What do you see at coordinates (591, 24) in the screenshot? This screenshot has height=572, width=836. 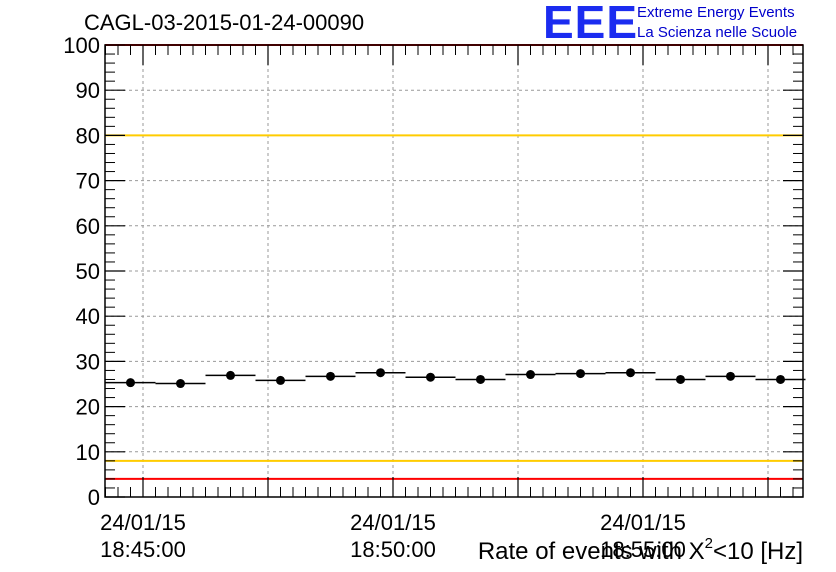 I see `logo-mark: EEE` at bounding box center [591, 24].